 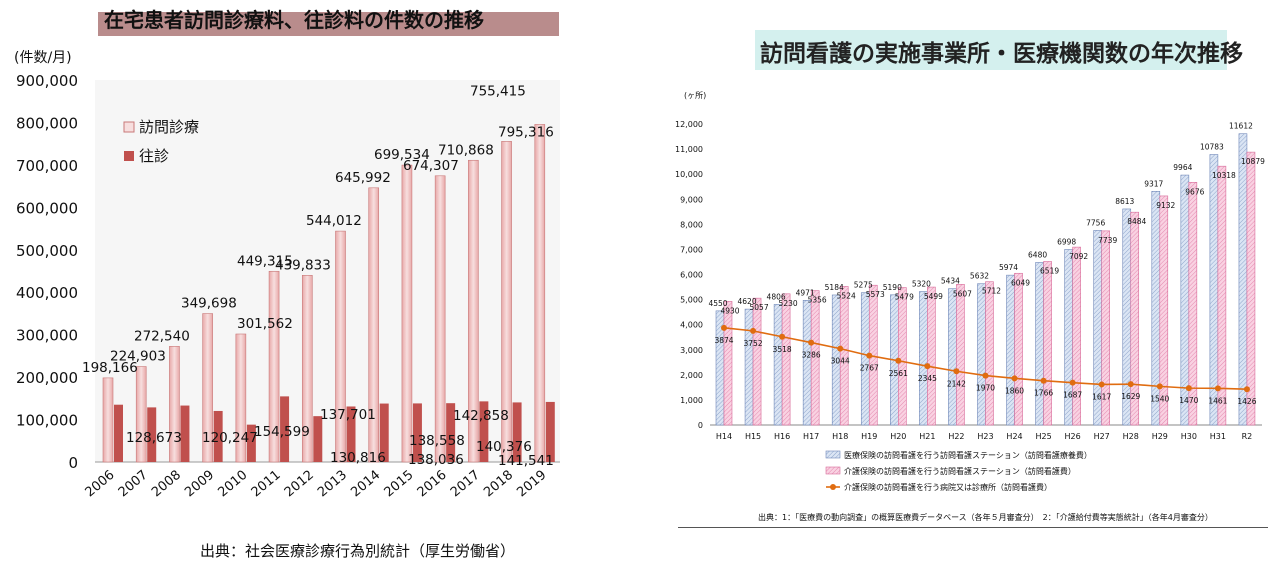 What do you see at coordinates (689, 149) in the screenshot?
I see `right-y-tick-label: 11,000` at bounding box center [689, 149].